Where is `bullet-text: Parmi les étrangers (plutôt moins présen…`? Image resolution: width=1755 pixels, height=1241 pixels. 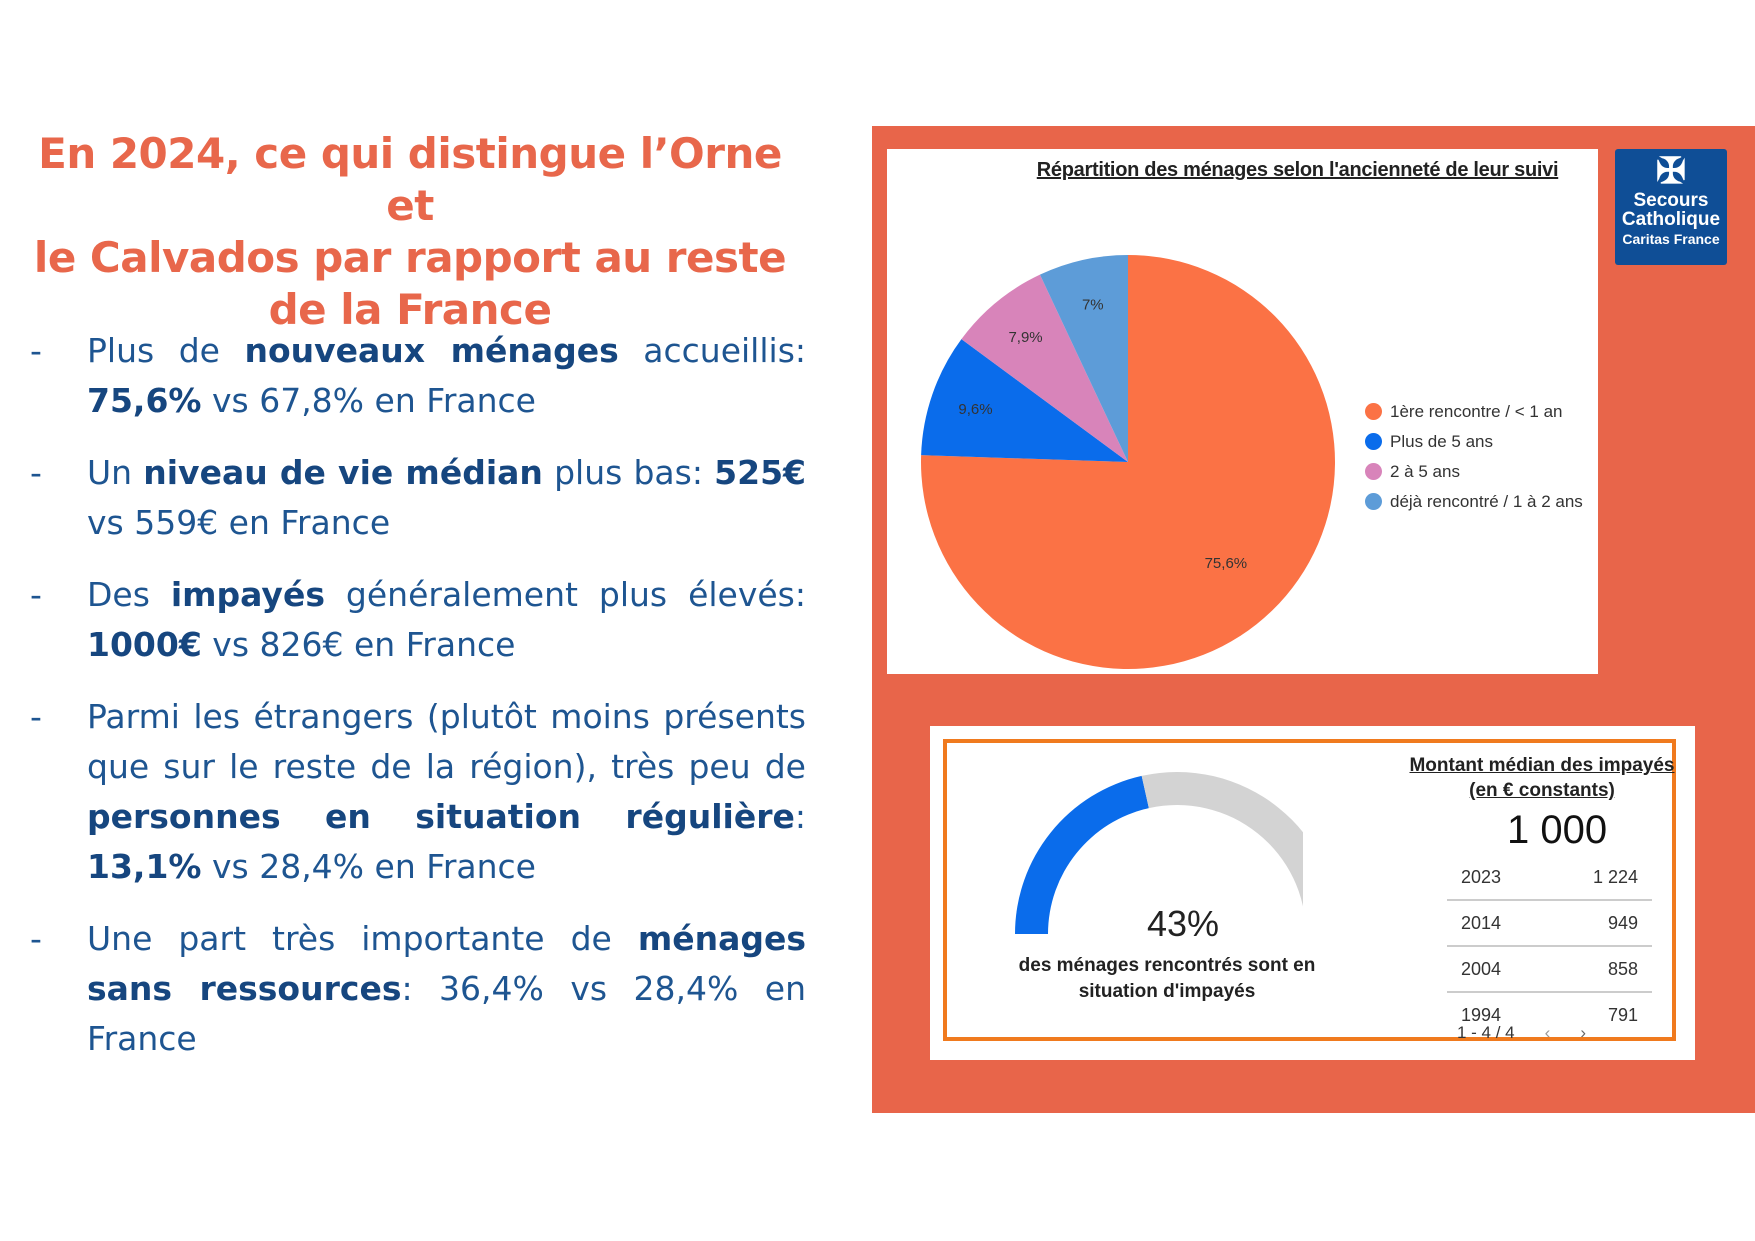 bullet-text: Parmi les étrangers (plutôt moins présen… is located at coordinates (446, 741).